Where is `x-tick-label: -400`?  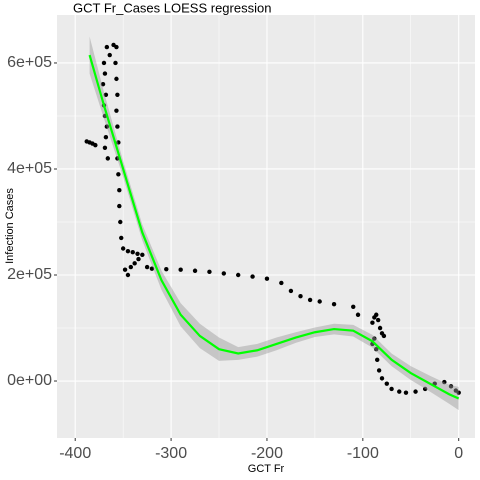
x-tick-label: -400 is located at coordinates (75, 453).